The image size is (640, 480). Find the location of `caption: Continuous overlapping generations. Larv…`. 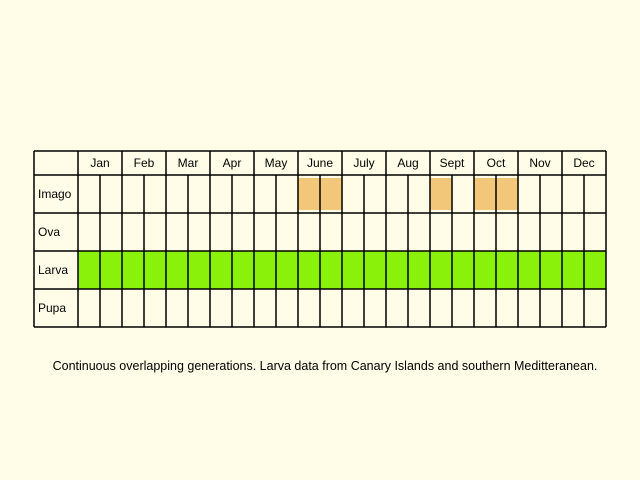

caption: Continuous overlapping generations. Larv… is located at coordinates (325, 366).